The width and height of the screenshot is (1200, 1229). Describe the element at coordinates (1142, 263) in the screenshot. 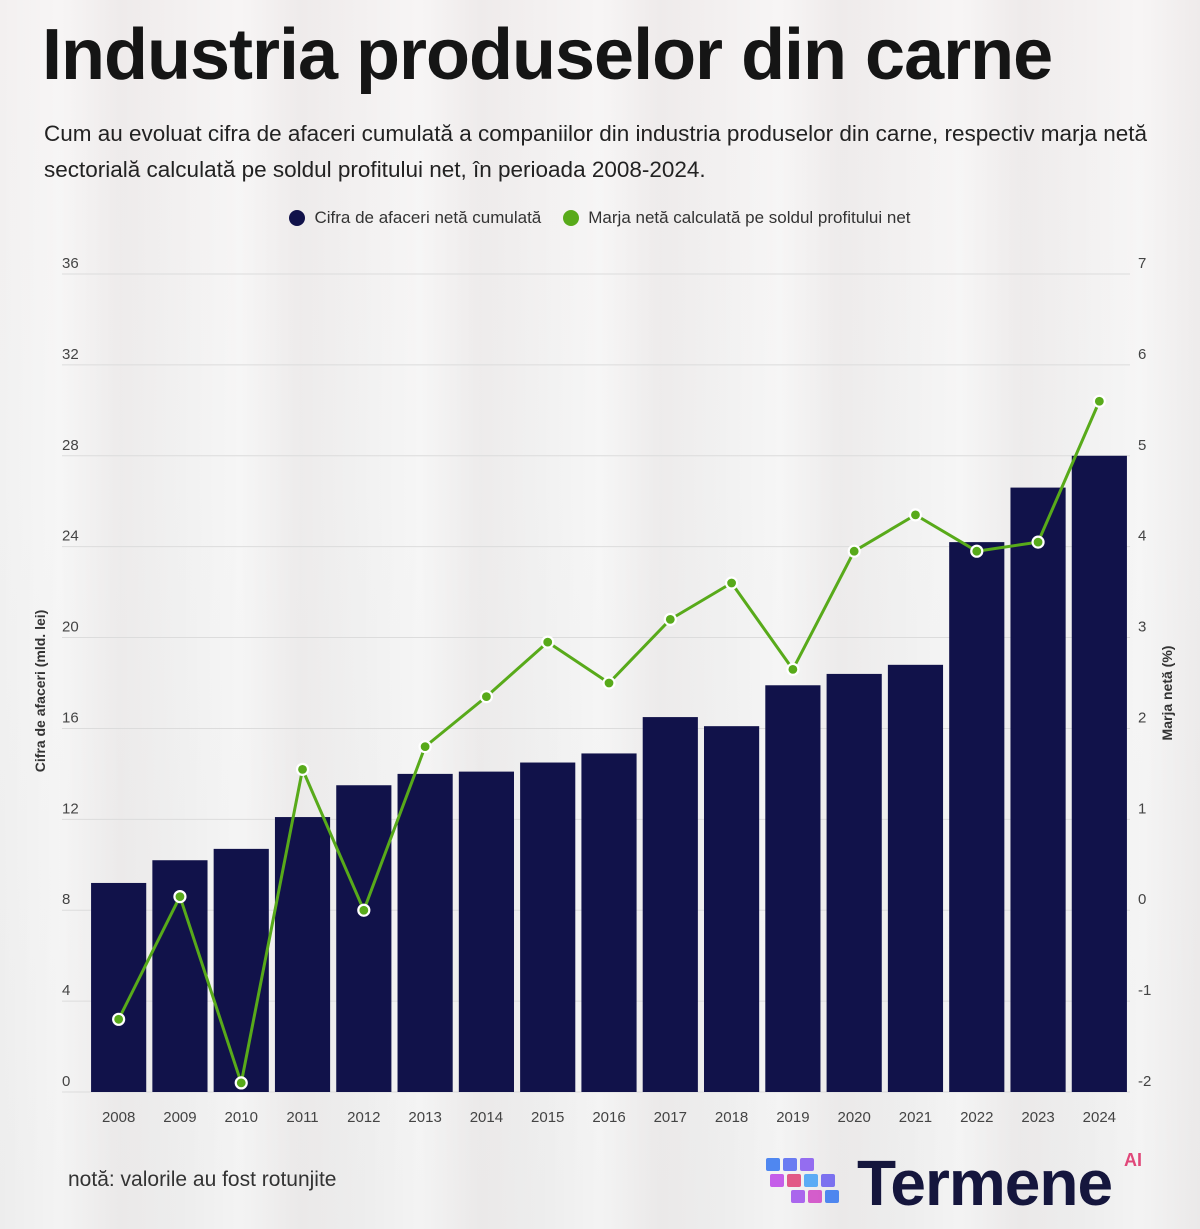

I see `y-right-tick-label: 7` at that location.